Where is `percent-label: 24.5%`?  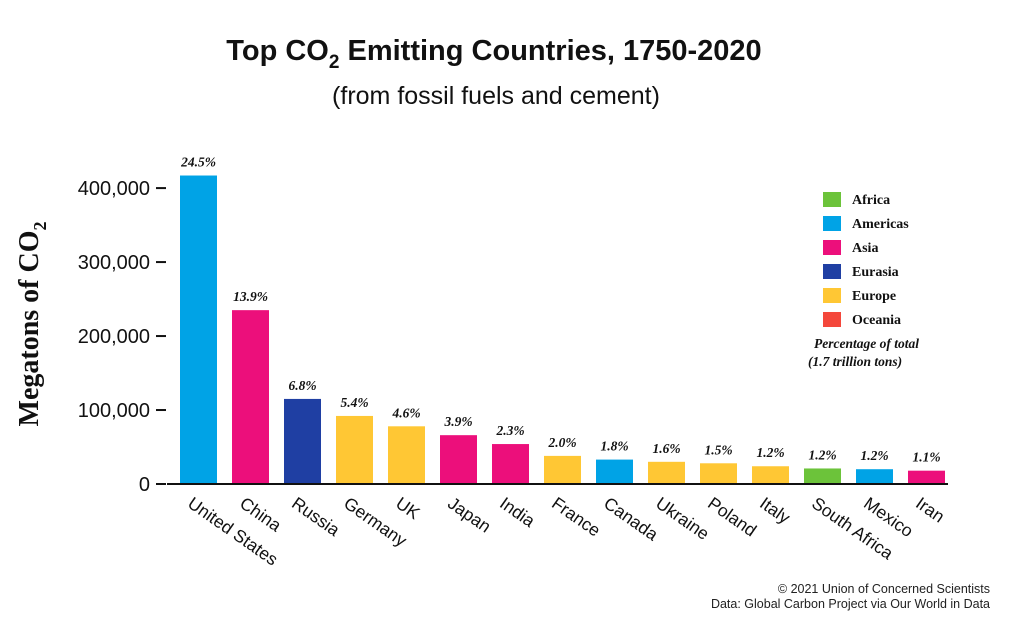
percent-label: 24.5% is located at coordinates (198, 162).